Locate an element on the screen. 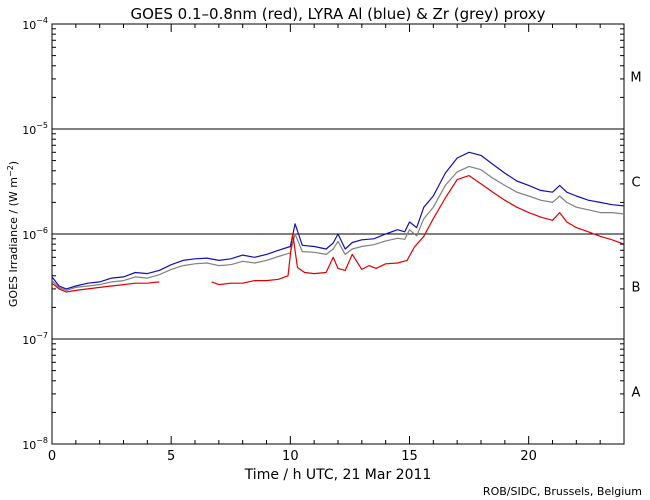  y-tick-label: 10⁻⁷ is located at coordinates (35, 339).